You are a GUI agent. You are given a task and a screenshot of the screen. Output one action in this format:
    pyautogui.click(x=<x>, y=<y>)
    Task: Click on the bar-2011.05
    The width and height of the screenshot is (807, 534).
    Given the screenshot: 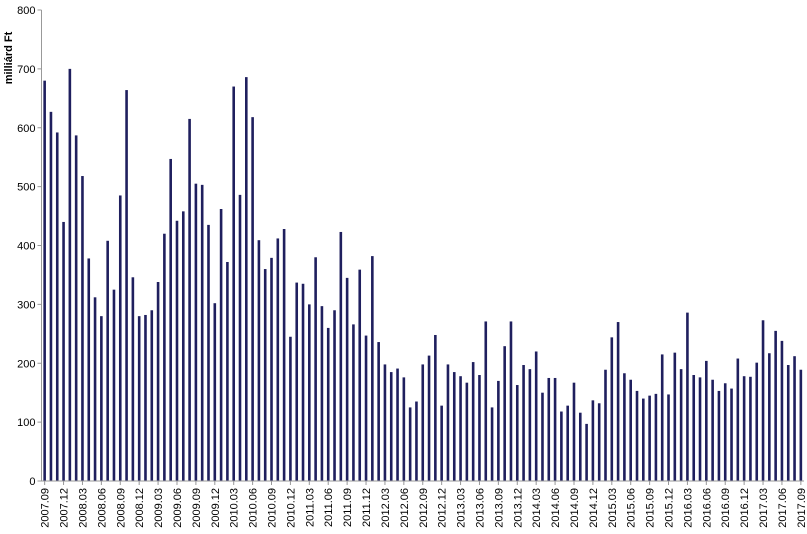 What is the action you would take?
    pyautogui.click(x=322, y=393)
    